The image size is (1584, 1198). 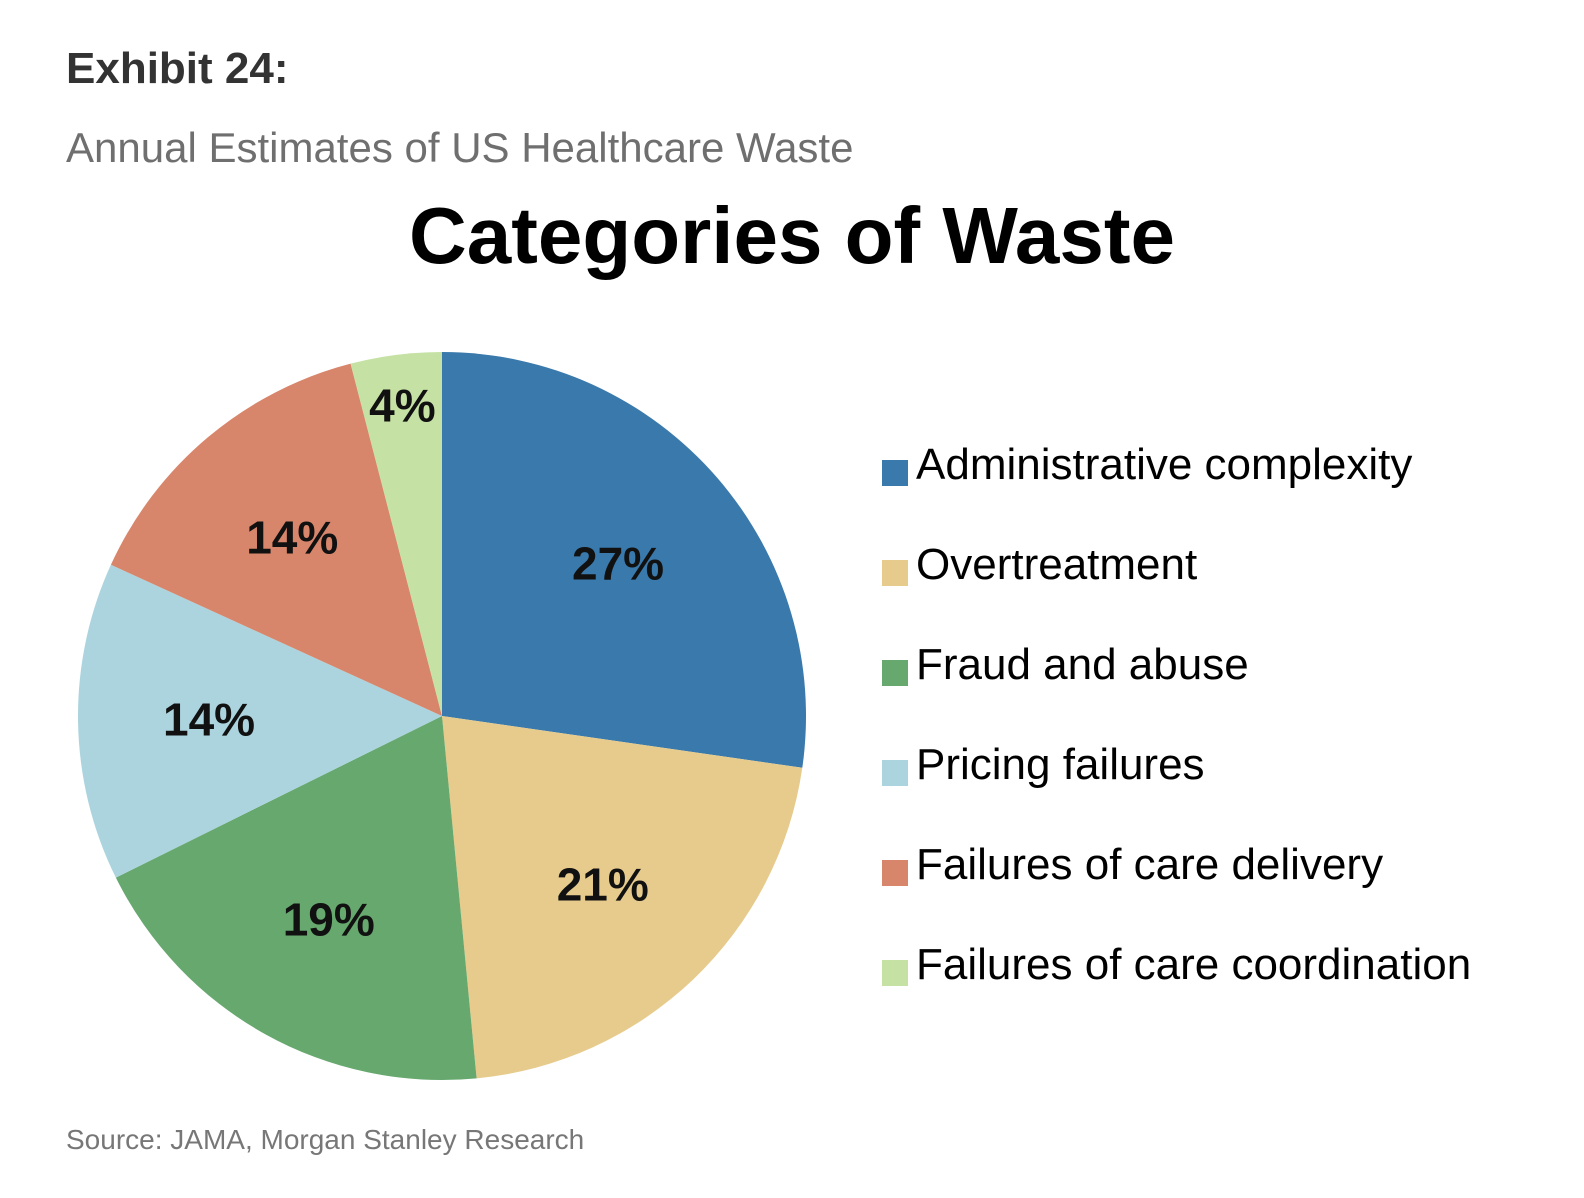 What do you see at coordinates (792, 235) in the screenshot?
I see `chart-title: Categories of Waste` at bounding box center [792, 235].